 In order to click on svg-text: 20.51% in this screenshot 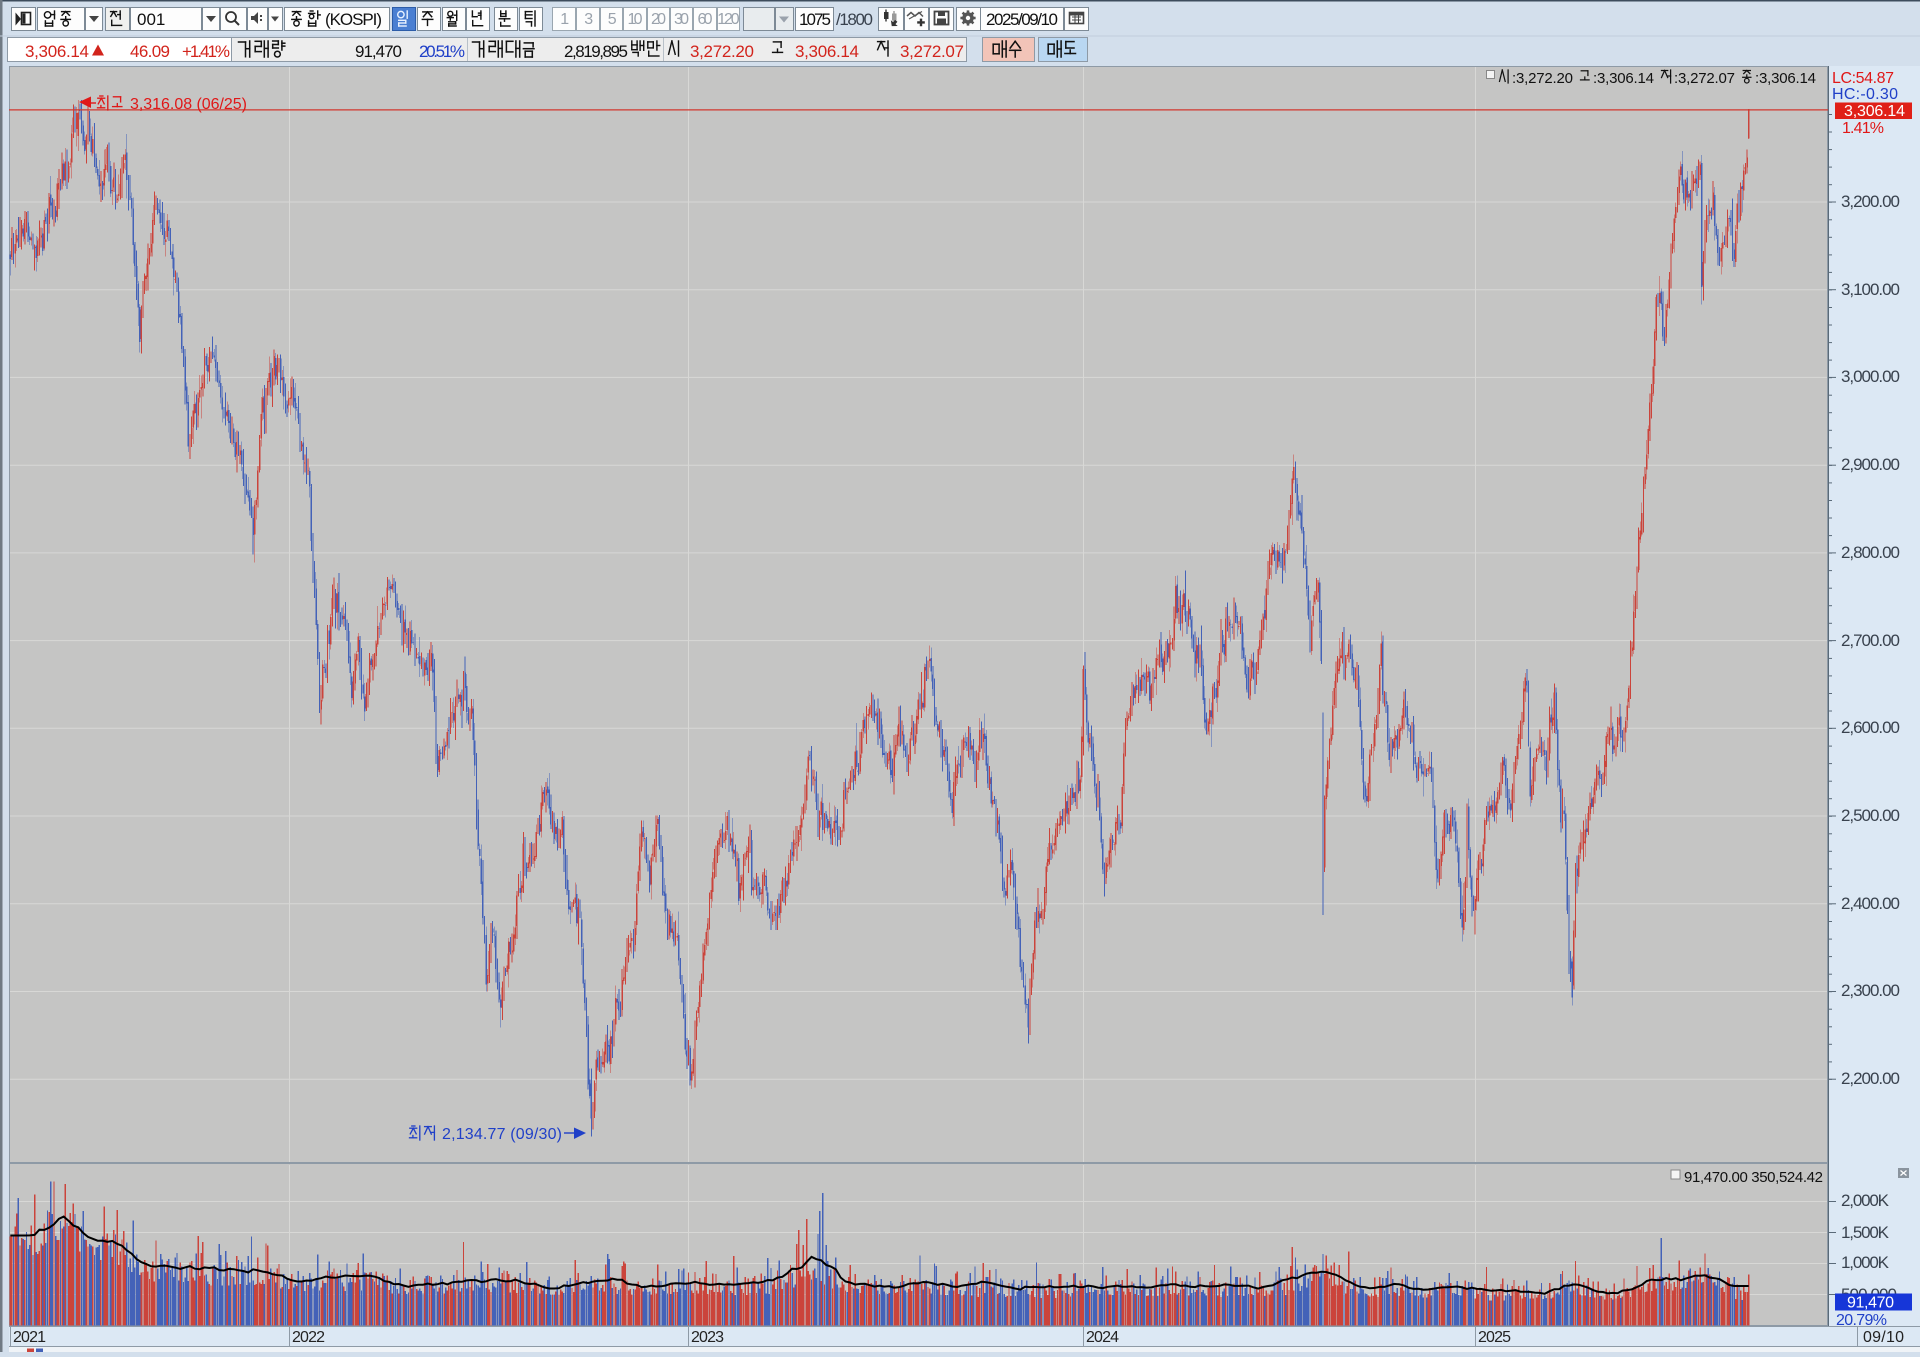, I will do `click(442, 51)`.